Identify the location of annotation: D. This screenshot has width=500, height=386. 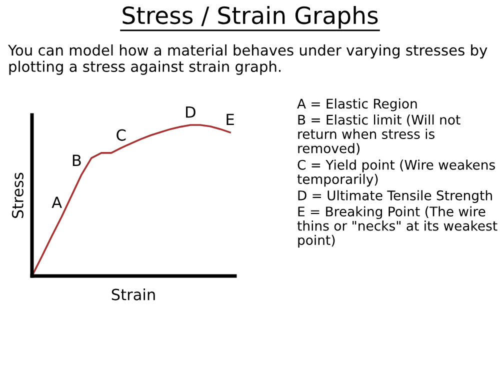
(191, 112).